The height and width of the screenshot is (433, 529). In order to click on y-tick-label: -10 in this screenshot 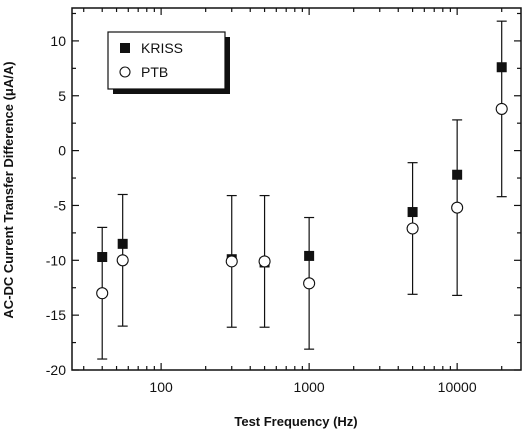, I will do `click(56, 260)`.